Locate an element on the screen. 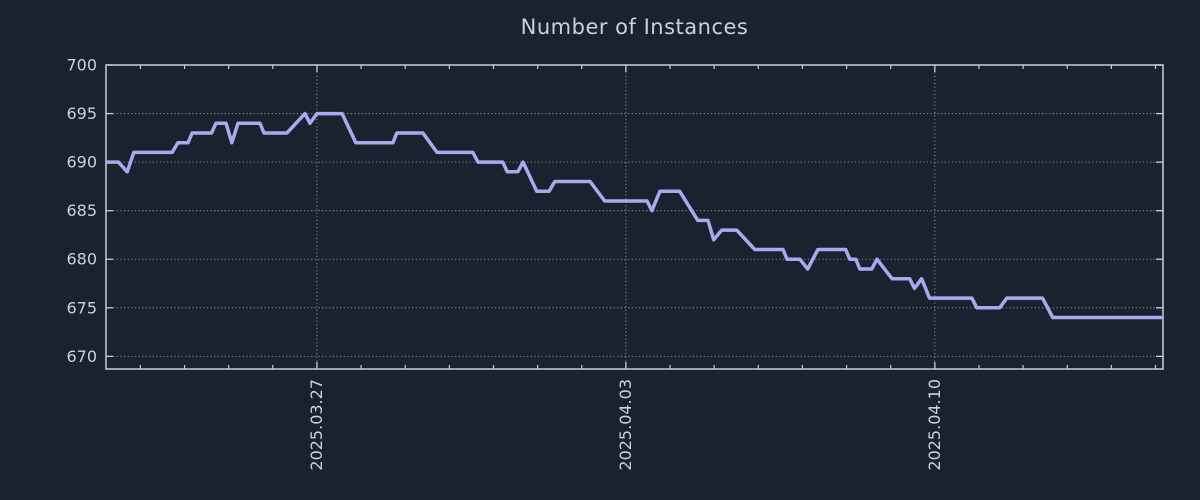 This screenshot has width=1200, height=500. chart-title: Number of Instances is located at coordinates (634, 27).